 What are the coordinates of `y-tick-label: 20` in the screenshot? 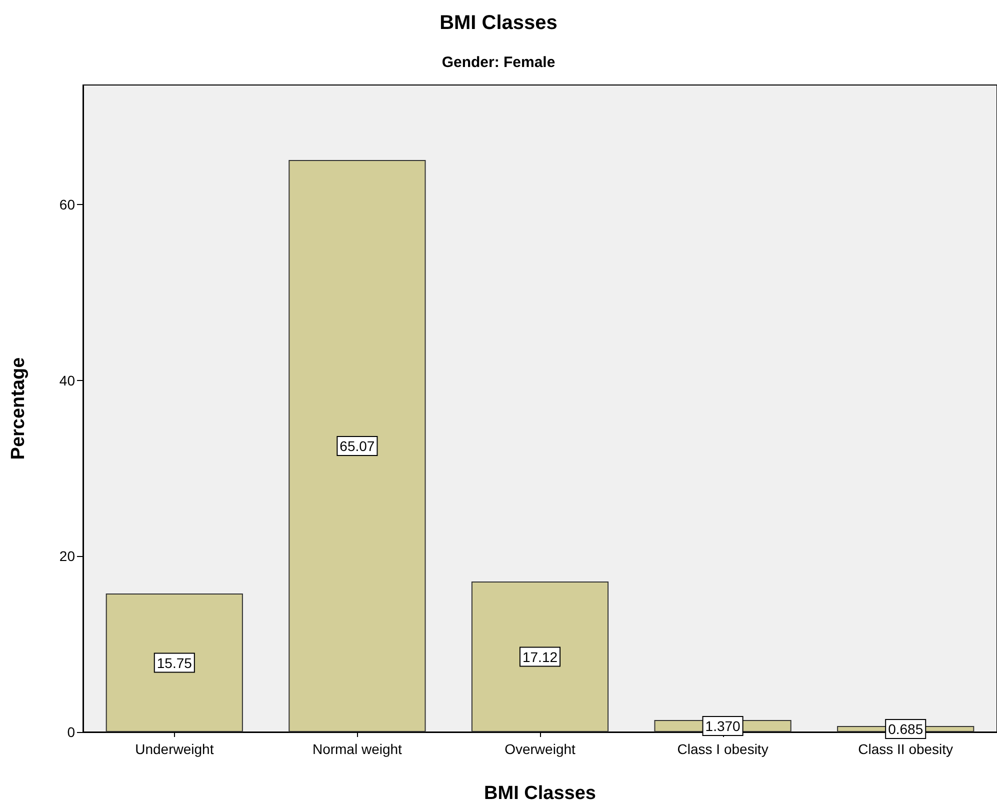 It's located at (67, 556).